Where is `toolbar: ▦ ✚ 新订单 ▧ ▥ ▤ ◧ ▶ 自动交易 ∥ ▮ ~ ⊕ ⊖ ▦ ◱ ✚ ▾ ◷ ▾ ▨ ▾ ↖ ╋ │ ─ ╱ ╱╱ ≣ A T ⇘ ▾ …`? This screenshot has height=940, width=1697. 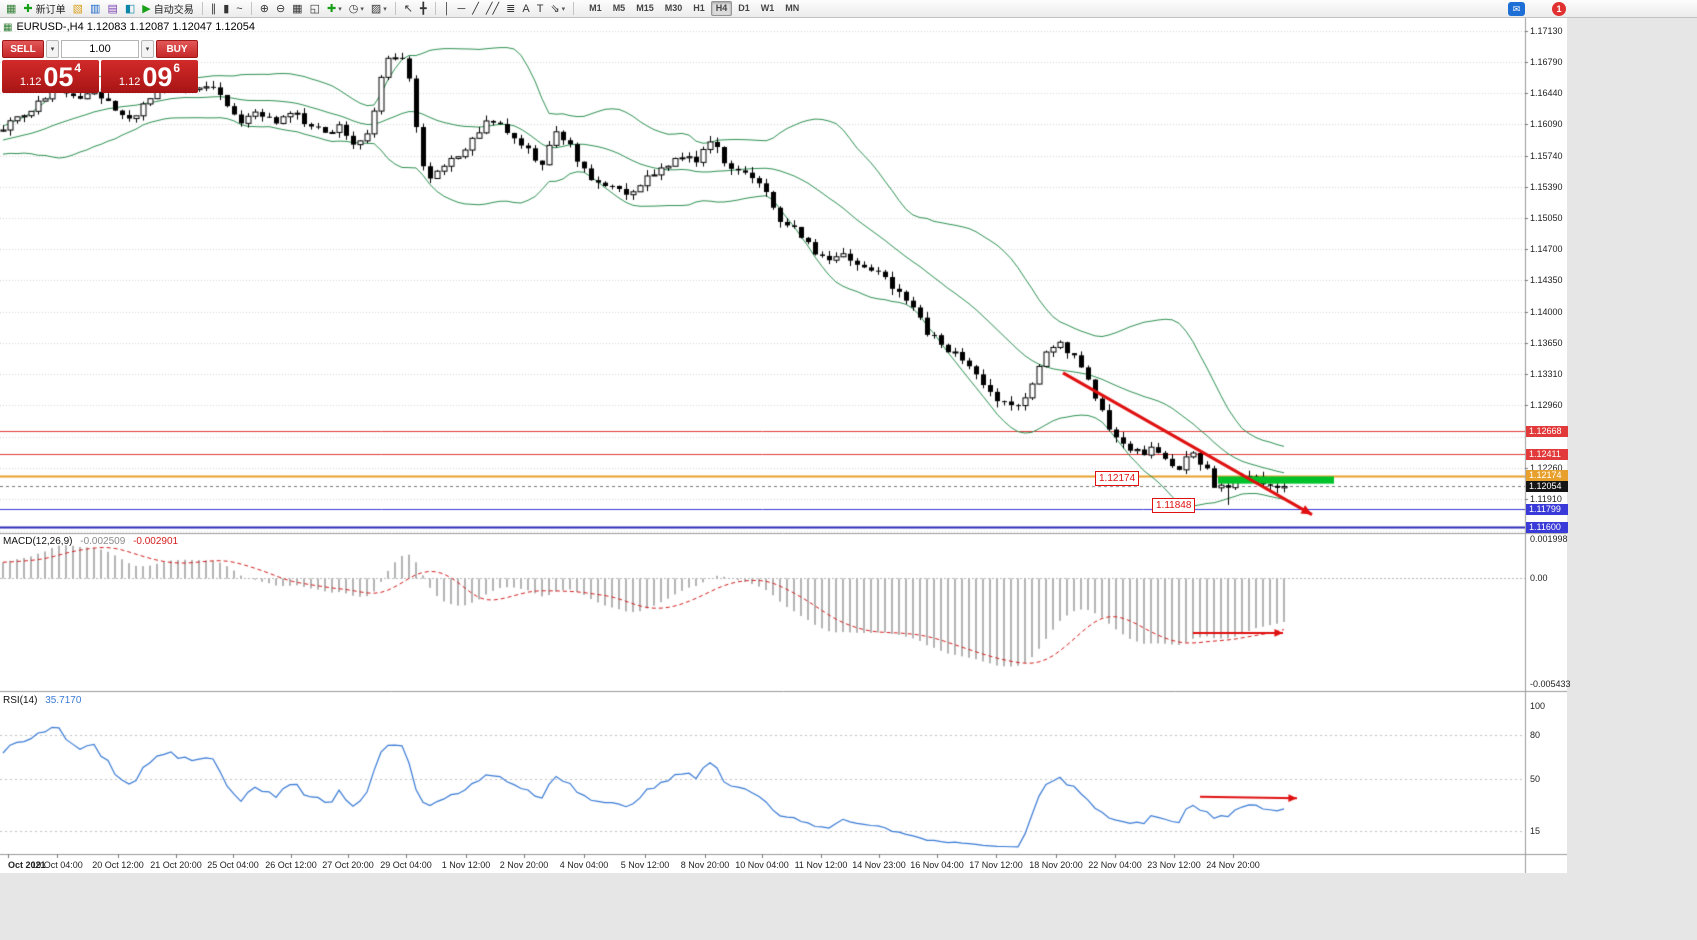
toolbar: ▦ ✚ 新订单 ▧ ▥ ▤ ◧ ▶ 自动交易 ∥ ▮ ~ ⊕ ⊖ ▦ ◱ ✚ ▾ ◷ ▾ ▨ ▾ ↖ ╋ │ ─ ╱ ╱╱ ≣ A T ⇘ ▾ … is located at coordinates (848, 9).